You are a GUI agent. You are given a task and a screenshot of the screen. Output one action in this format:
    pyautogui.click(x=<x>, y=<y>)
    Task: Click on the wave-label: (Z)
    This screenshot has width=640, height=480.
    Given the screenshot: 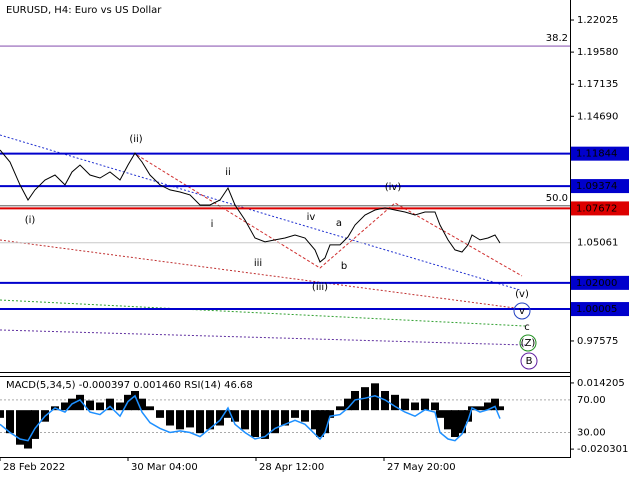 What is the action you would take?
    pyautogui.click(x=528, y=343)
    